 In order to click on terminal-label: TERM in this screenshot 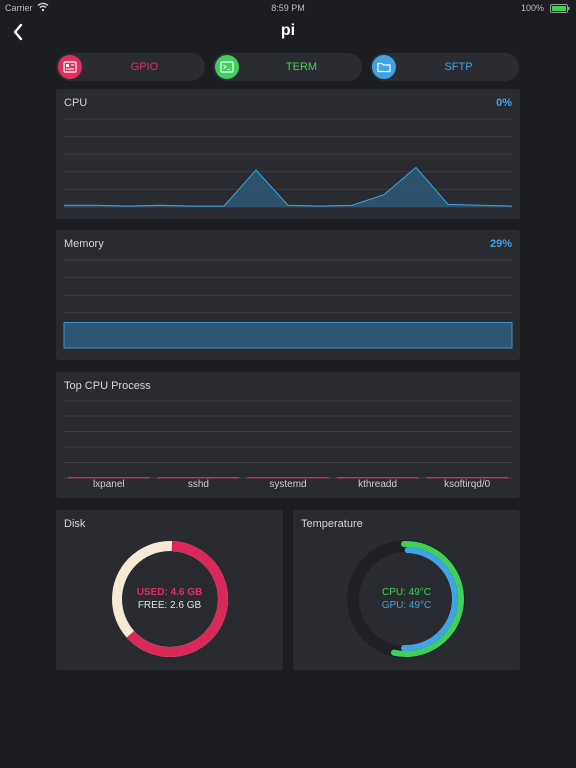, I will do `click(301, 67)`.